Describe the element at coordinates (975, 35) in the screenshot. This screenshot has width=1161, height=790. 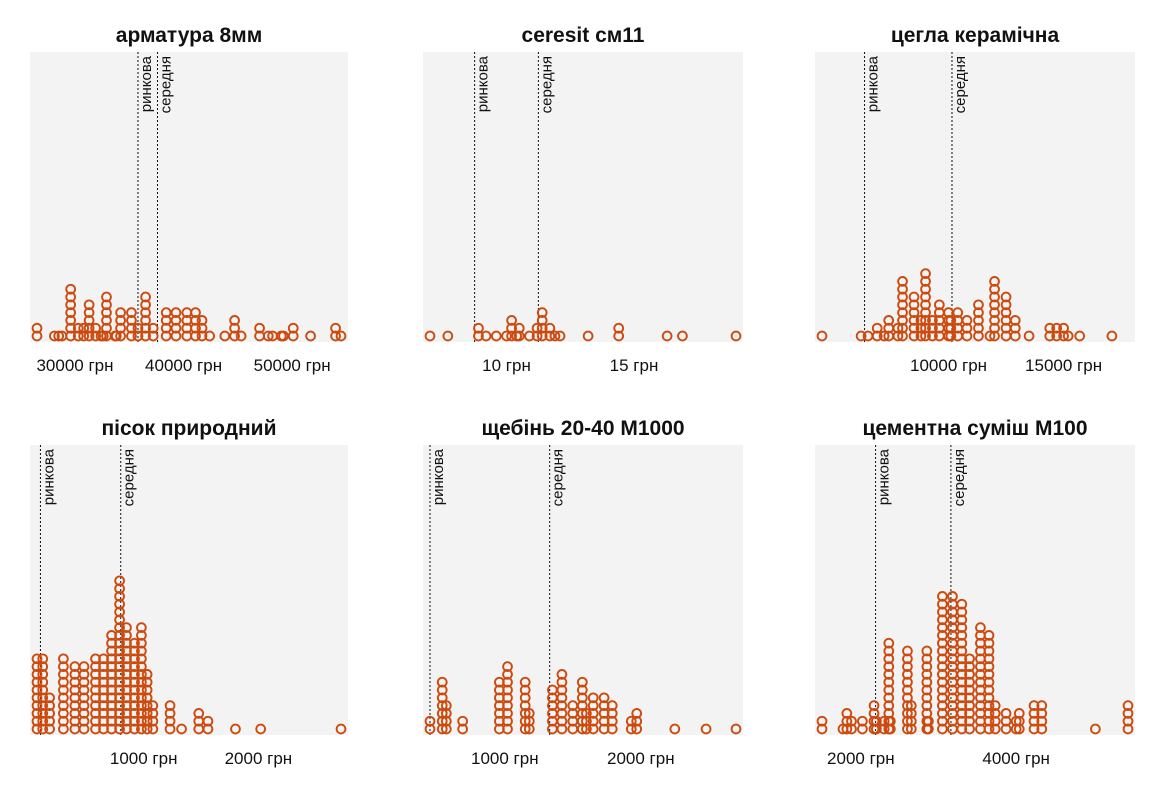
I see `panel-3-title: цегла керамічна` at that location.